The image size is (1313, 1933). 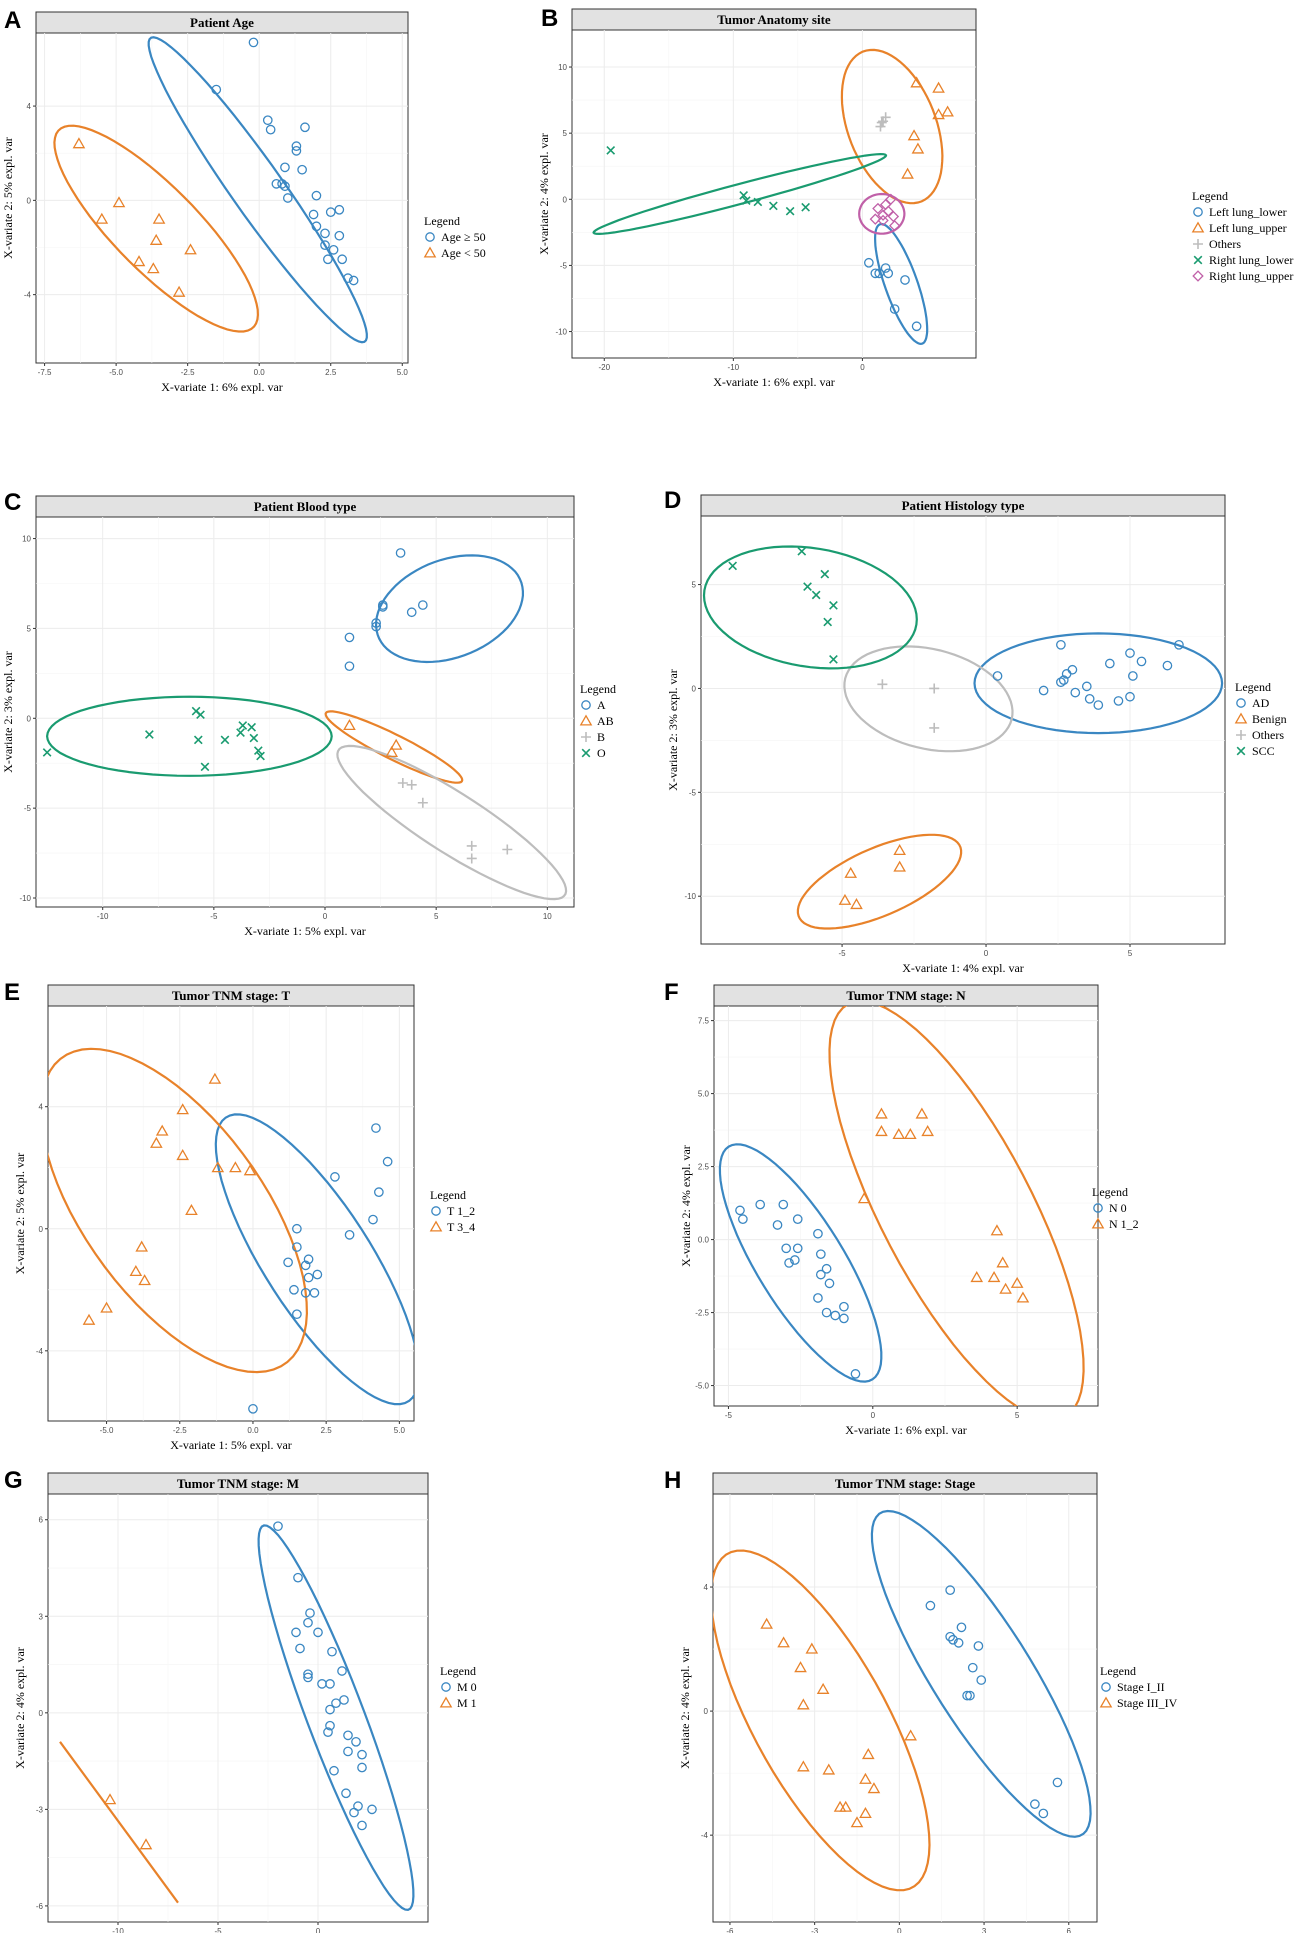 I want to click on legend-label: T 3_4, so click(x=461, y=1227).